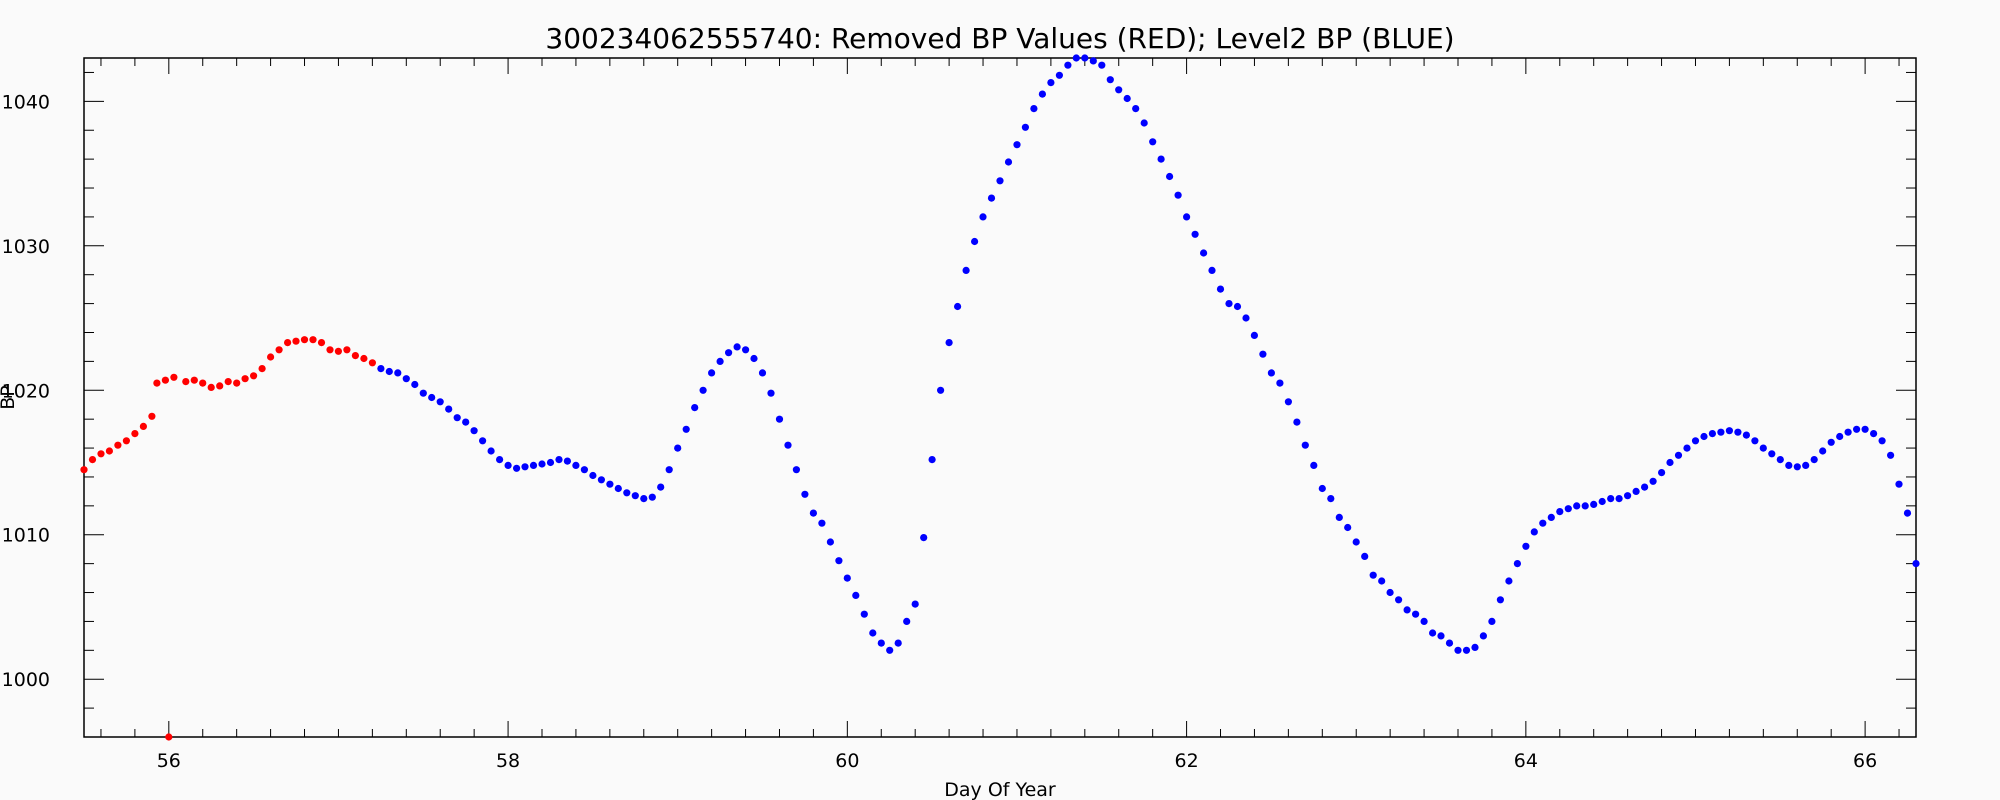 This screenshot has height=800, width=2000. What do you see at coordinates (9, 397) in the screenshot?
I see `y-axis-label: BP` at bounding box center [9, 397].